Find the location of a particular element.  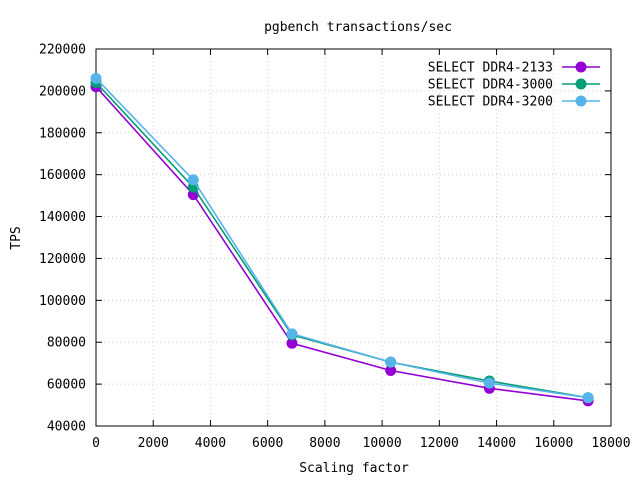

x-tick-label: 8000 is located at coordinates (324, 443).